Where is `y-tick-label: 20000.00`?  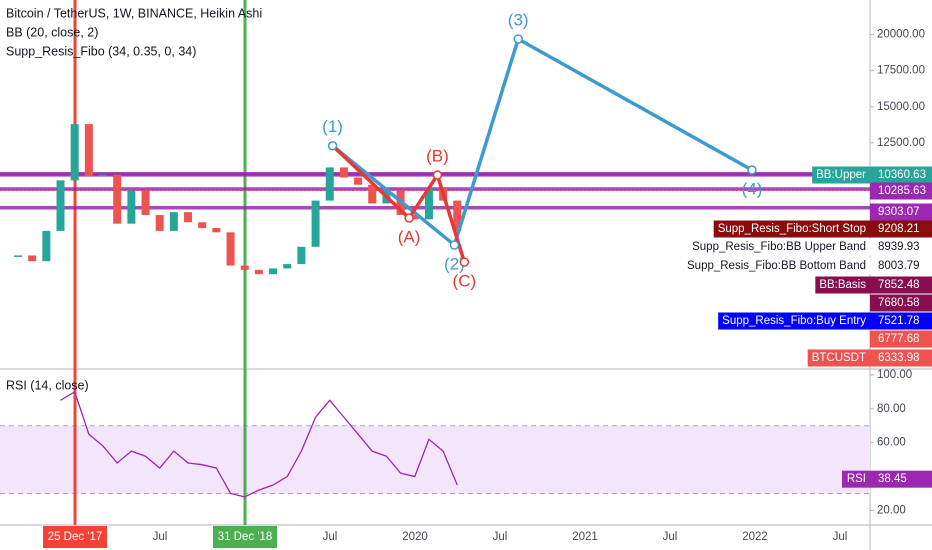 y-tick-label: 20000.00 is located at coordinates (901, 35).